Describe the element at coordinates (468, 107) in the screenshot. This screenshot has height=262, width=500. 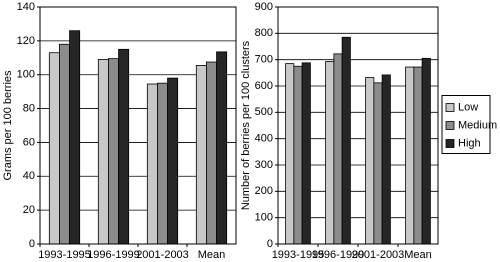
I see `legend-label: Low` at that location.